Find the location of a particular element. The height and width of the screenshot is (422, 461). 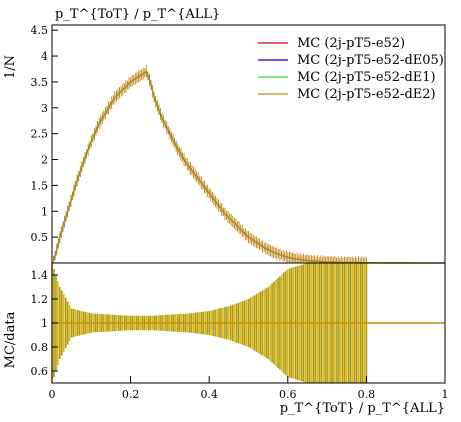

ratio-y-axis-label: MC/data is located at coordinates (10, 339).